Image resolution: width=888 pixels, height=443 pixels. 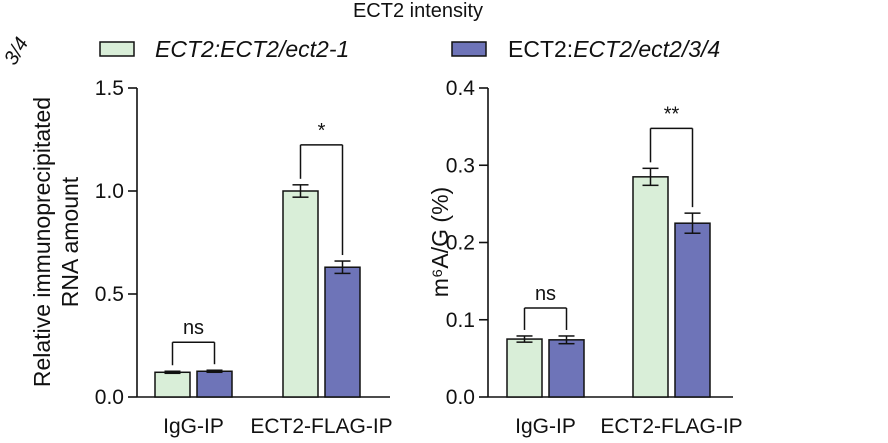 What do you see at coordinates (460, 320) in the screenshot?
I see `y-tick-label: 0.1` at bounding box center [460, 320].